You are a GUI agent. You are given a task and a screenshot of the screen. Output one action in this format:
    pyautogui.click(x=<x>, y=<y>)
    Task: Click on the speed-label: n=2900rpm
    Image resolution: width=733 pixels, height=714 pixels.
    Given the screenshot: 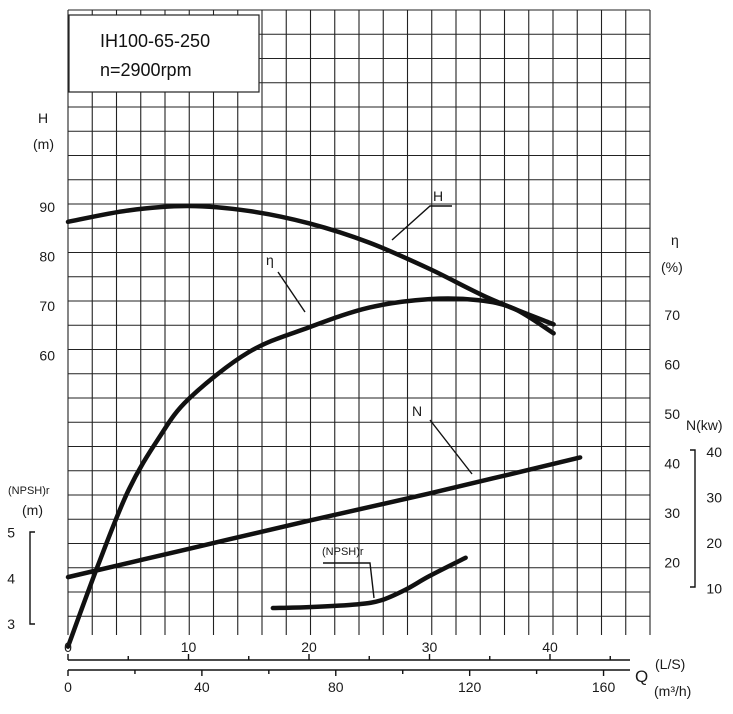 What is the action you would take?
    pyautogui.click(x=146, y=70)
    